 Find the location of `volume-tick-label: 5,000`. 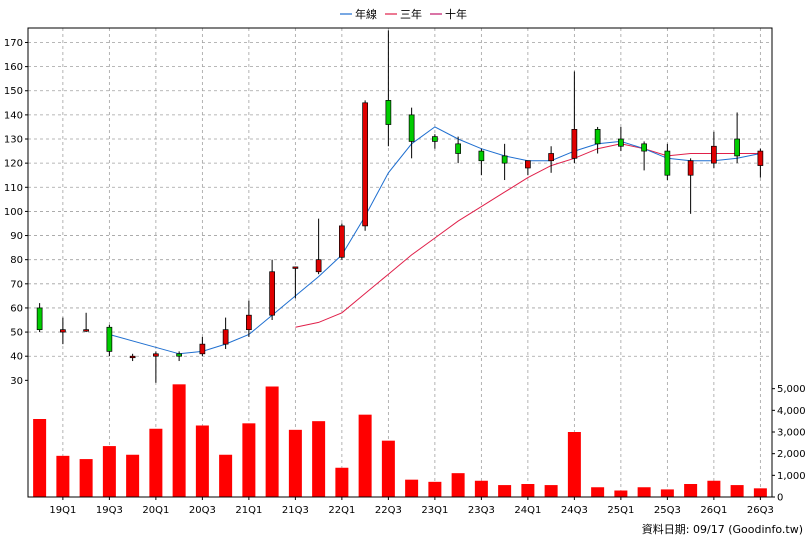

volume-tick-label: 5,000 is located at coordinates (791, 389).